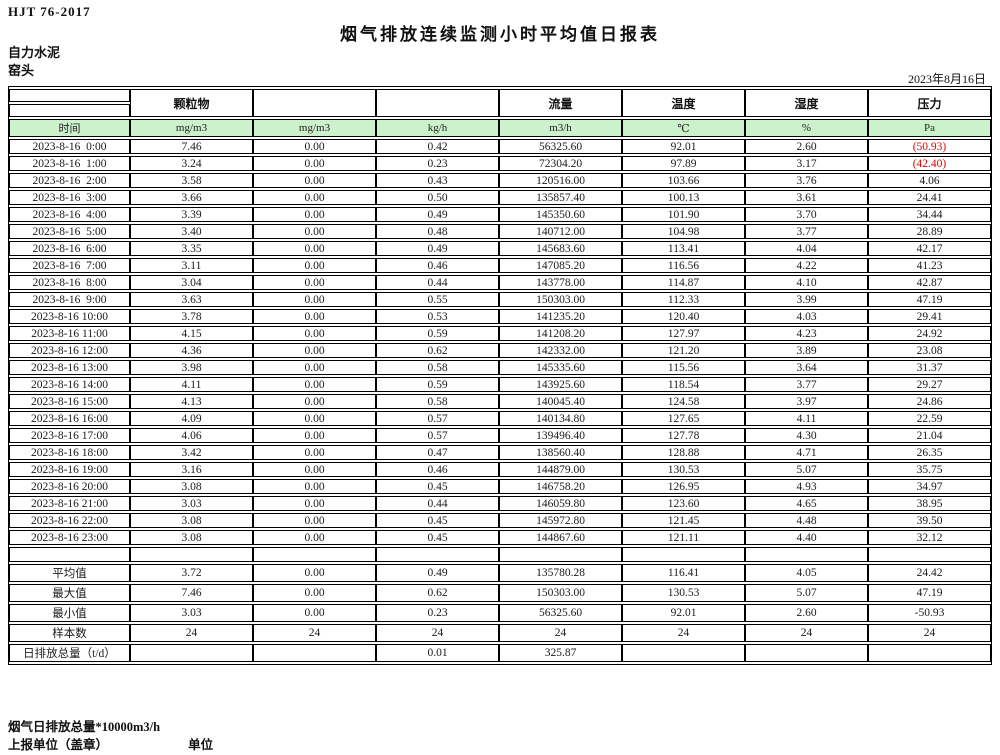 This screenshot has width=1000, height=755. Describe the element at coordinates (806, 452) in the screenshot. I see `value-cell: 4.71` at that location.